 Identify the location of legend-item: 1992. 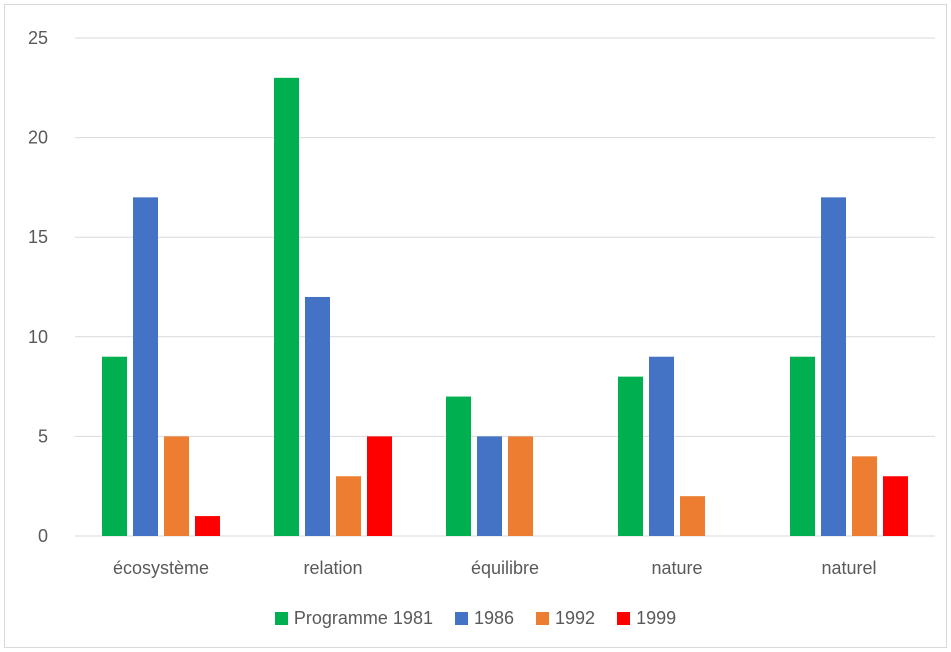
(565, 618).